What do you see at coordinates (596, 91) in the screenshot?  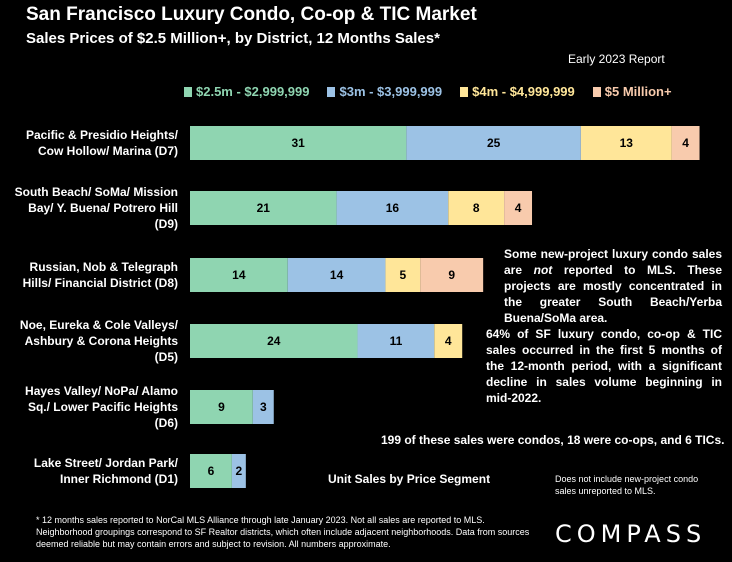 I see `legend-swatch-s3` at bounding box center [596, 91].